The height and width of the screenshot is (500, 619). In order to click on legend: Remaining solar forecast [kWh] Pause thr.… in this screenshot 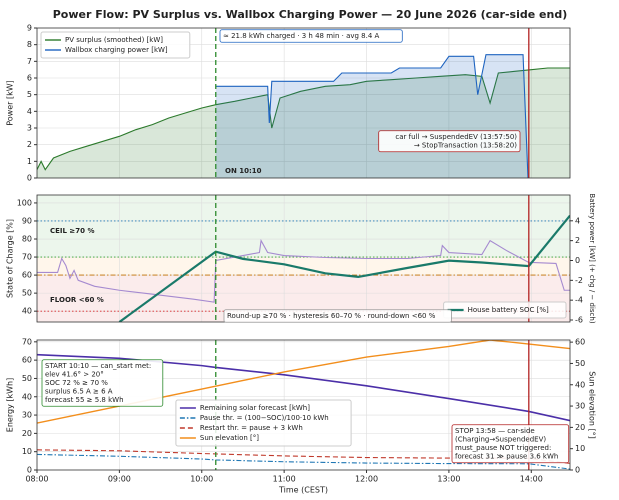, I will do `click(263, 423)`.